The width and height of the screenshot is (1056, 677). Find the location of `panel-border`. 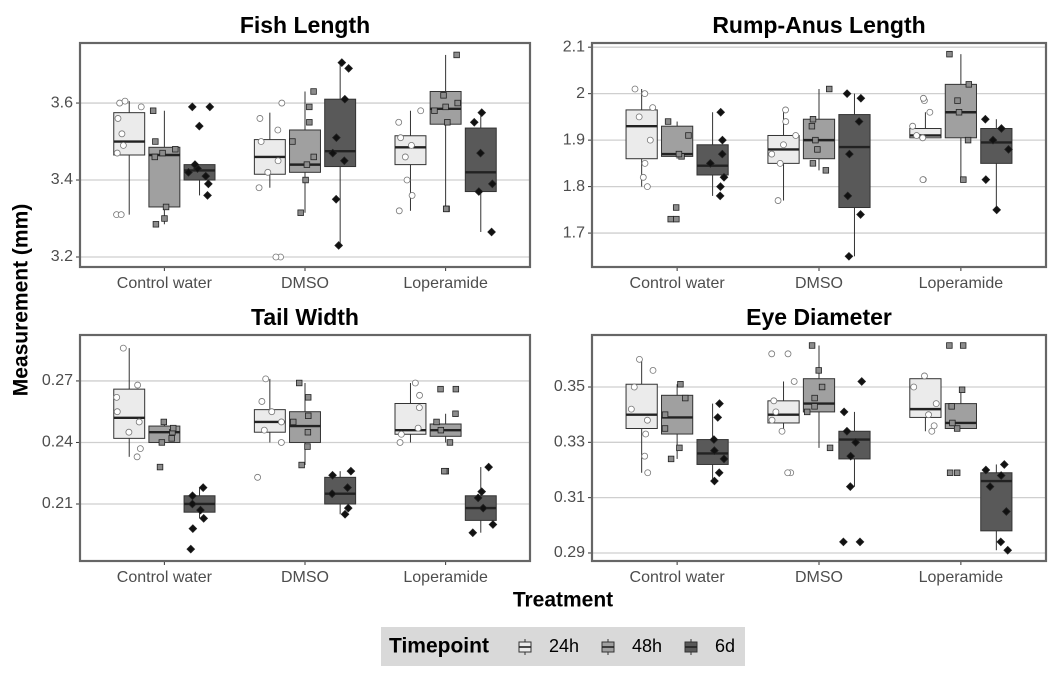

panel-border is located at coordinates (305, 448).